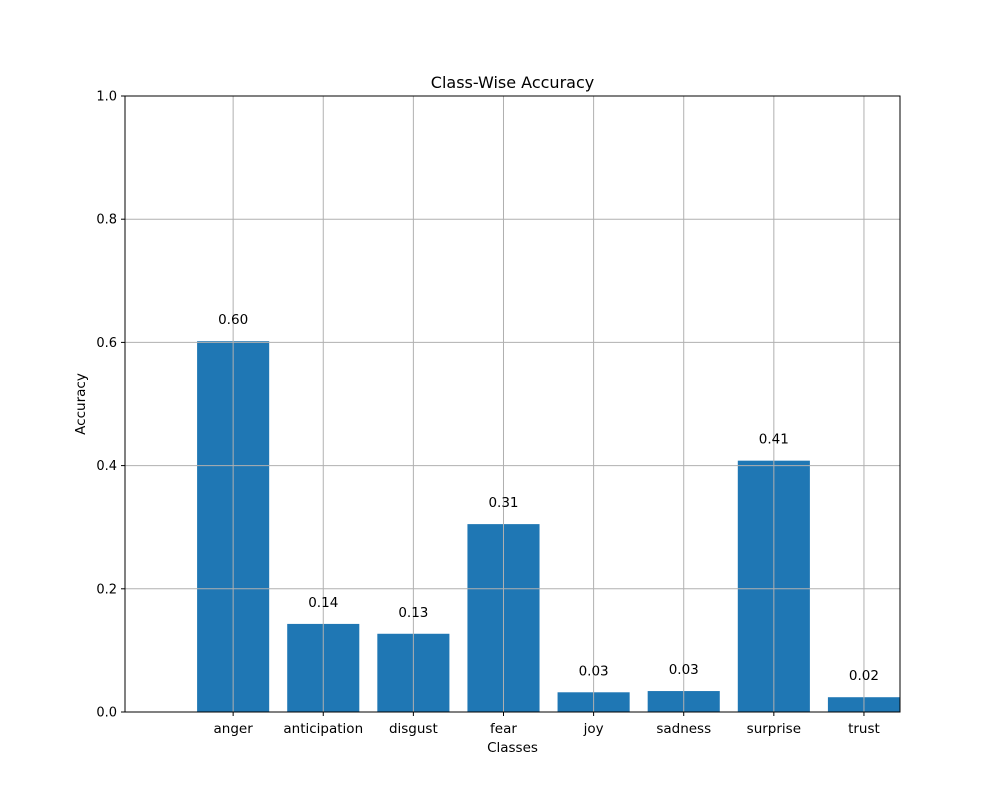 The width and height of the screenshot is (1000, 804). What do you see at coordinates (774, 440) in the screenshot?
I see `value-label-surprise: 0.41` at bounding box center [774, 440].